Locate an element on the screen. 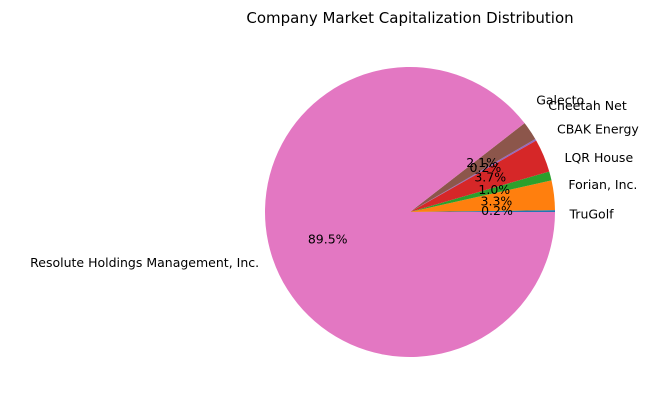 The width and height of the screenshot is (656, 404). slice-label: LQR House is located at coordinates (599, 157).